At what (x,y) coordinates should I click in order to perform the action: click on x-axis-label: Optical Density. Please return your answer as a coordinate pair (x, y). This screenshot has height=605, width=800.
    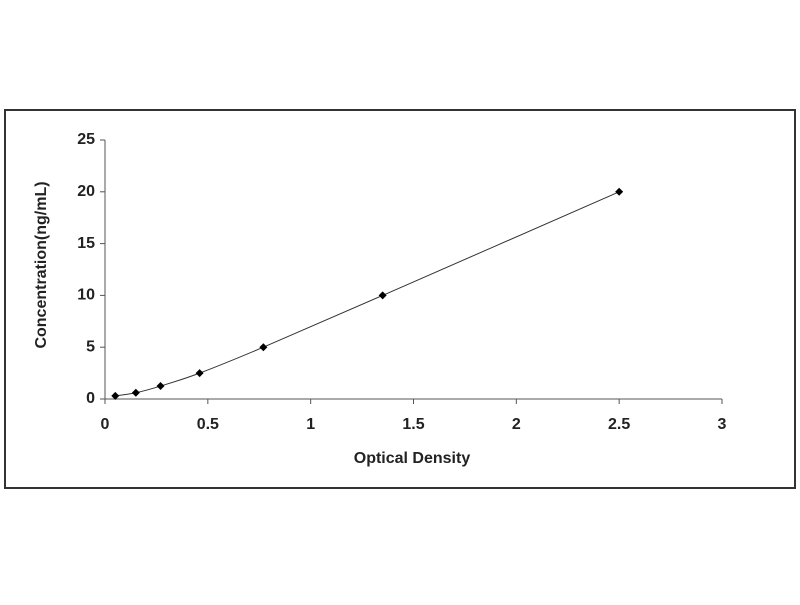
    Looking at the image, I should click on (412, 458).